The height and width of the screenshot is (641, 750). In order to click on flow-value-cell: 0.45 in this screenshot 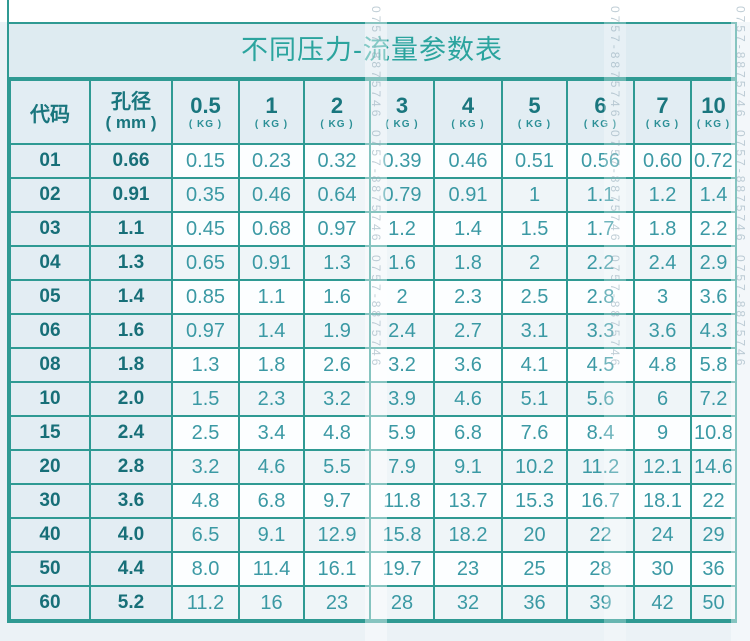, I will do `click(205, 229)`.